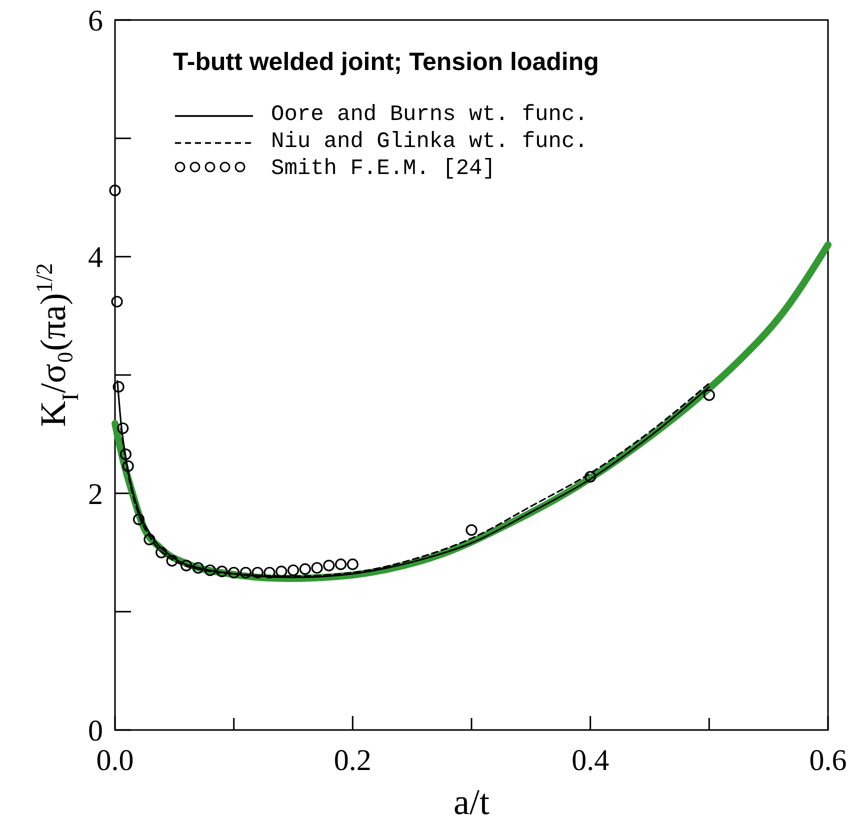 This screenshot has height=823, width=861. What do you see at coordinates (591, 760) in the screenshot?
I see `x-tick-label: 0.4` at bounding box center [591, 760].